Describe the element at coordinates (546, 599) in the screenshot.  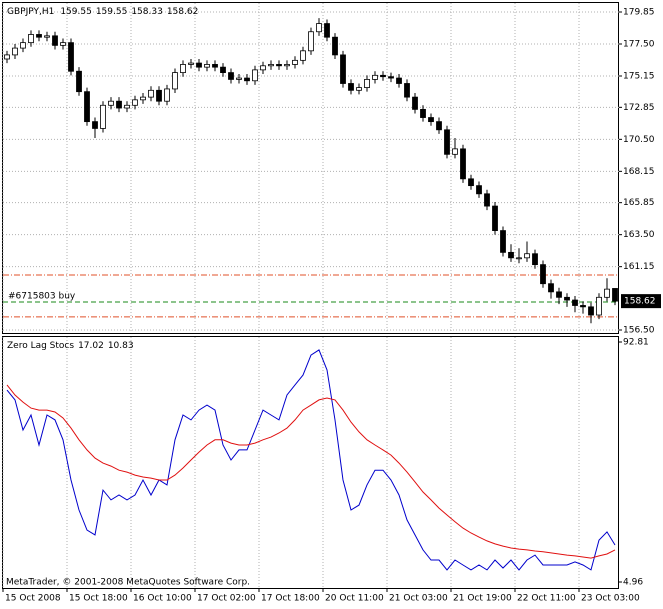
I see `x-tick-label: 22 Oct 11:00` at that location.